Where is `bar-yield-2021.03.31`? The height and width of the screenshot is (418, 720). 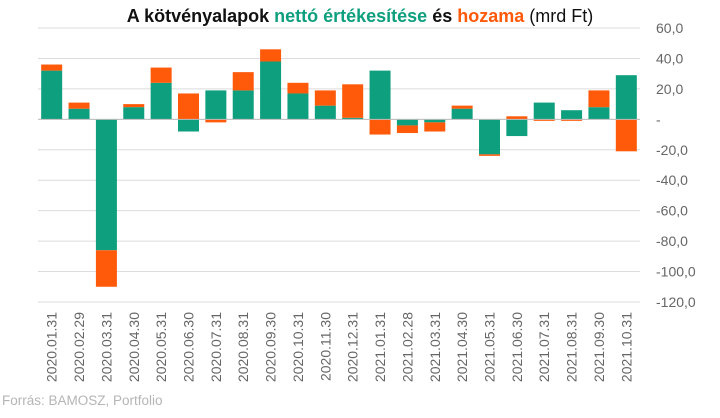 bar-yield-2021.03.31 is located at coordinates (435, 127).